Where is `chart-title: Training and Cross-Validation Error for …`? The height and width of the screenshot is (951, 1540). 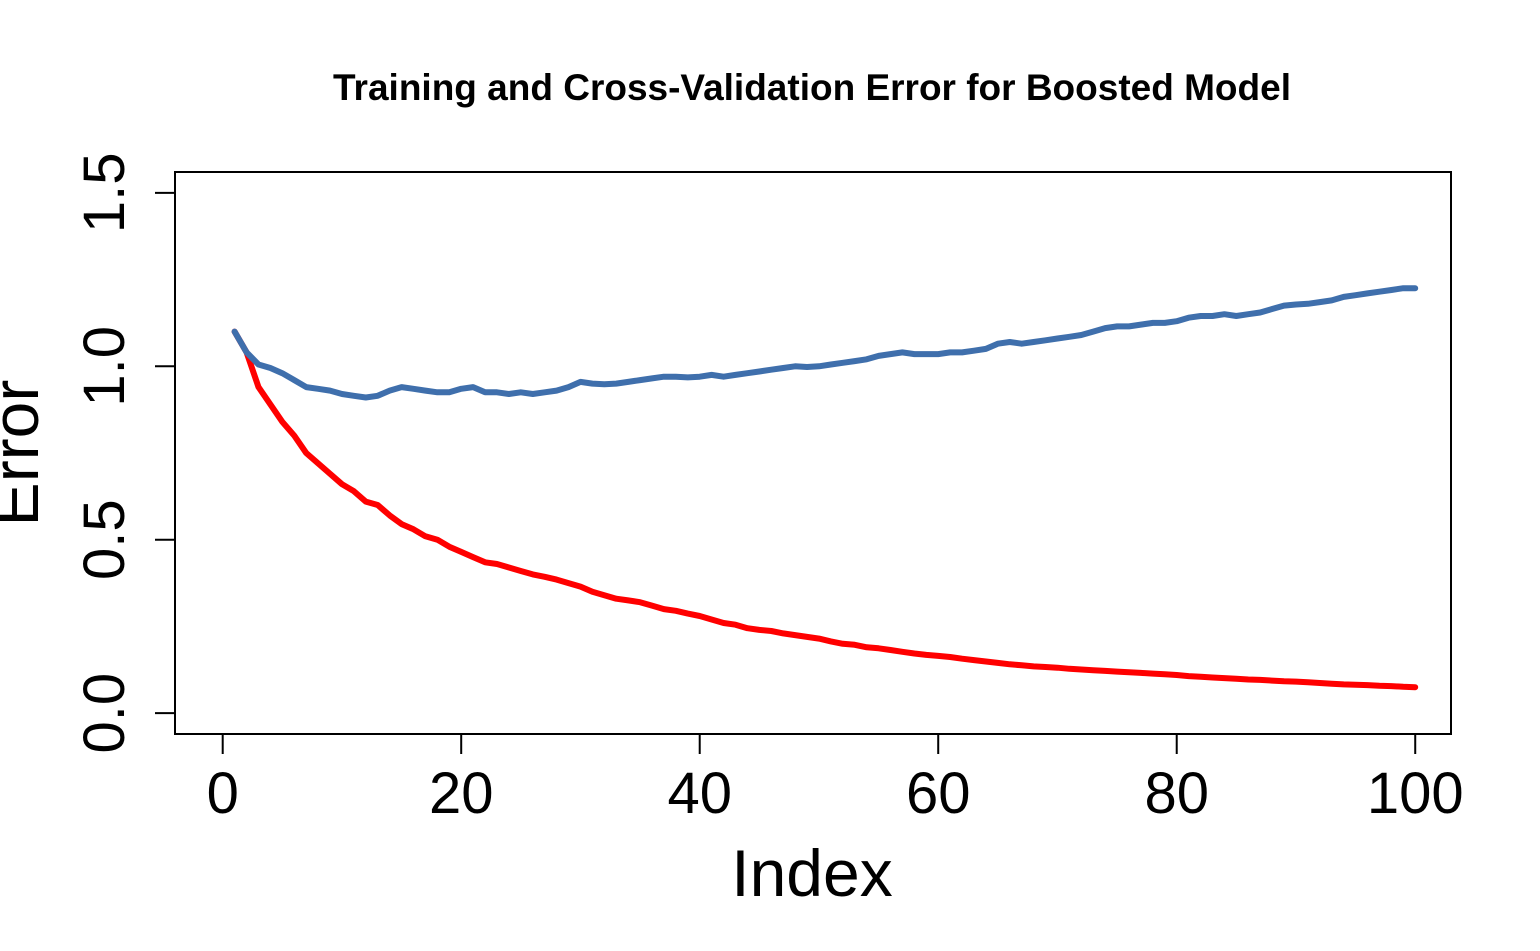
chart-title: Training and Cross-Validation Error for … is located at coordinates (812, 87).